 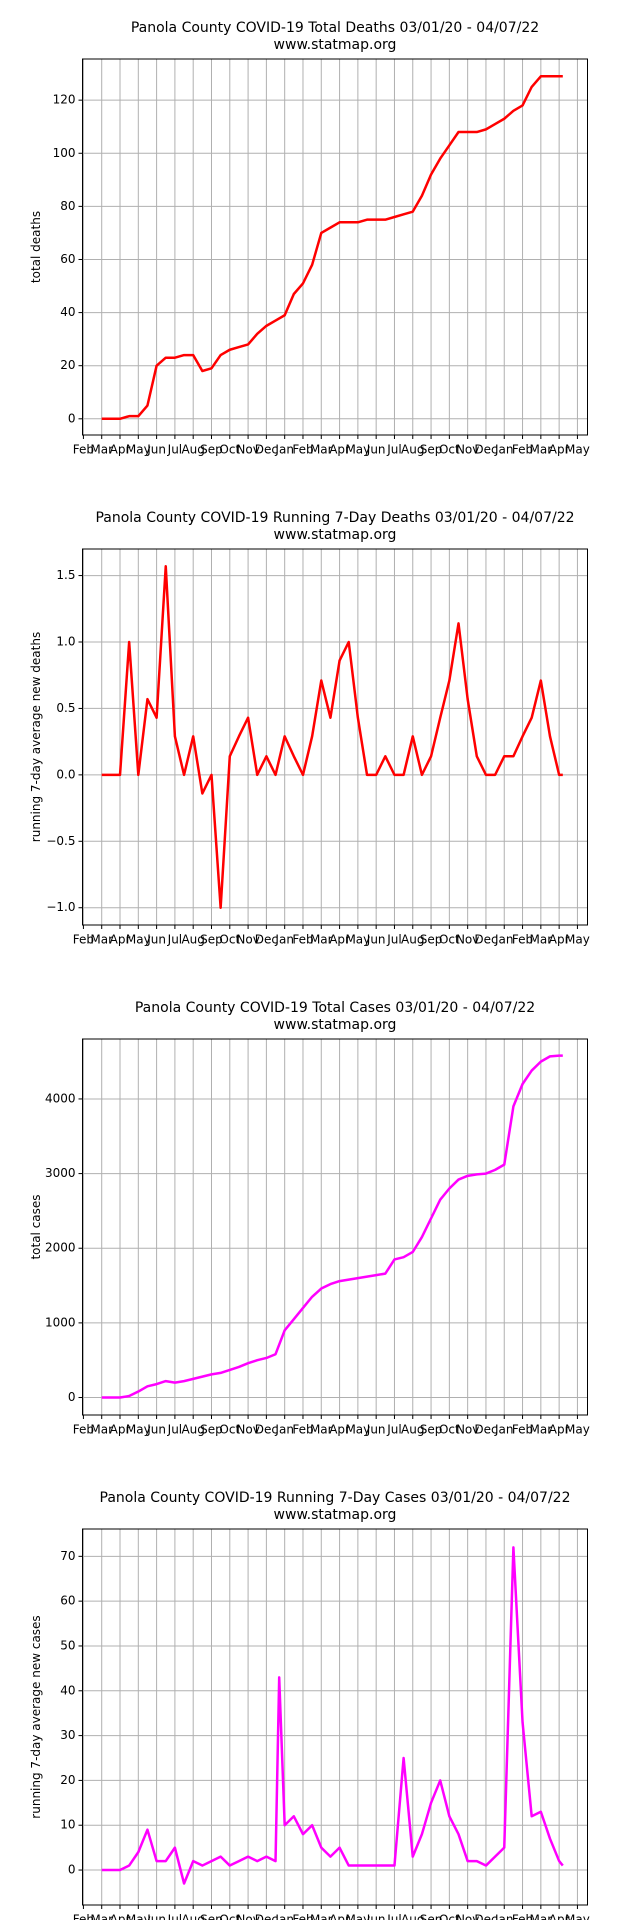 I want to click on y-axis-label: running 7-day average new deaths, so click(x=36, y=737).